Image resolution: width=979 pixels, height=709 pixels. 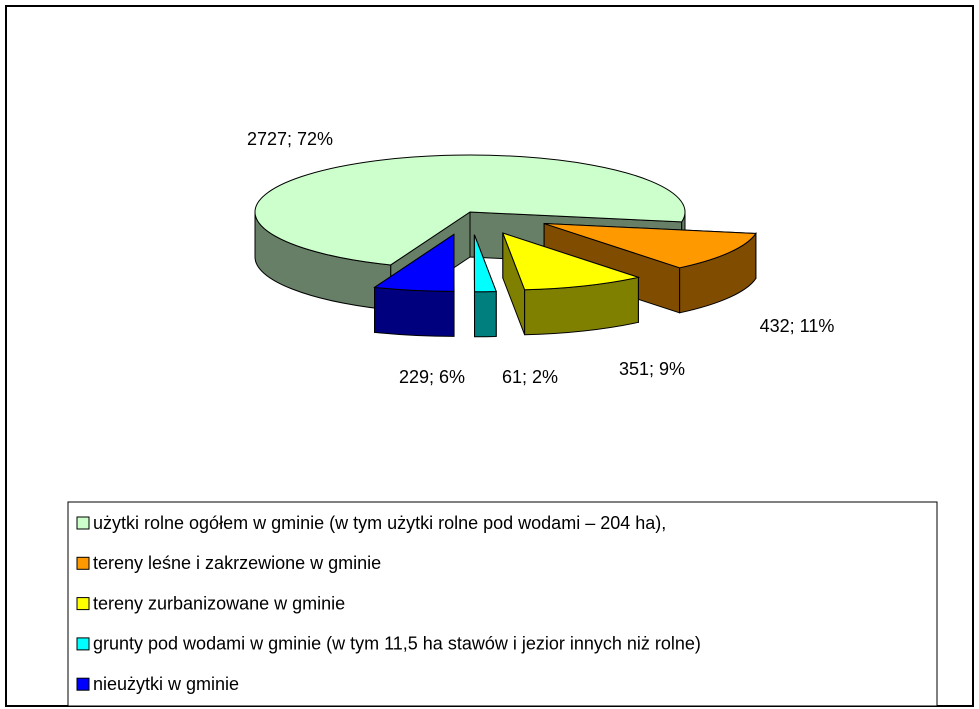 I want to click on legend-label: nieużytki w gminie, so click(x=166, y=684).